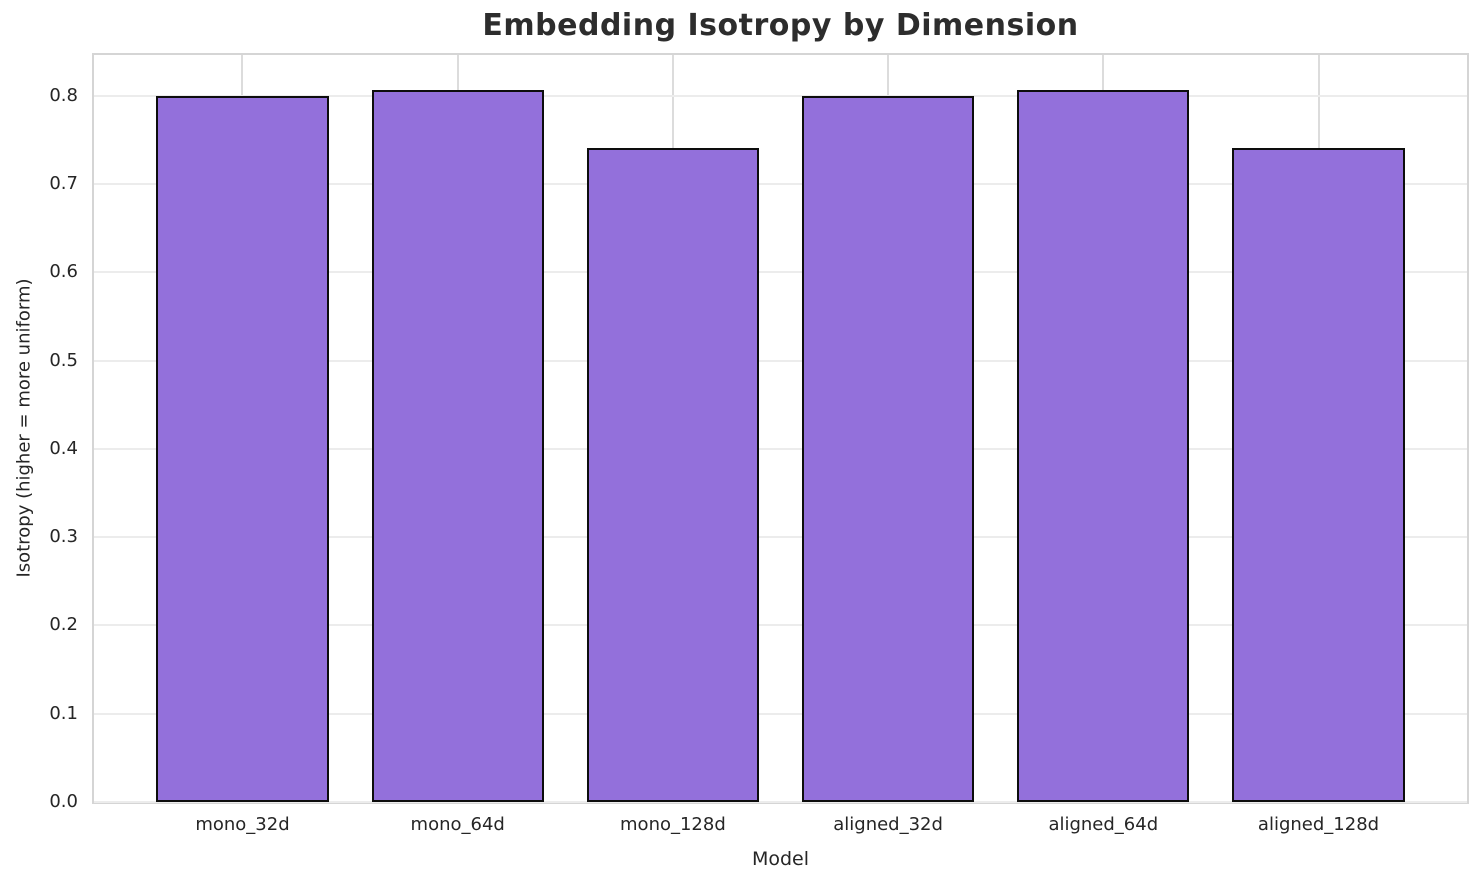 This screenshot has height=885, width=1484. What do you see at coordinates (1318, 474) in the screenshot?
I see `bar-aligned_128d` at bounding box center [1318, 474].